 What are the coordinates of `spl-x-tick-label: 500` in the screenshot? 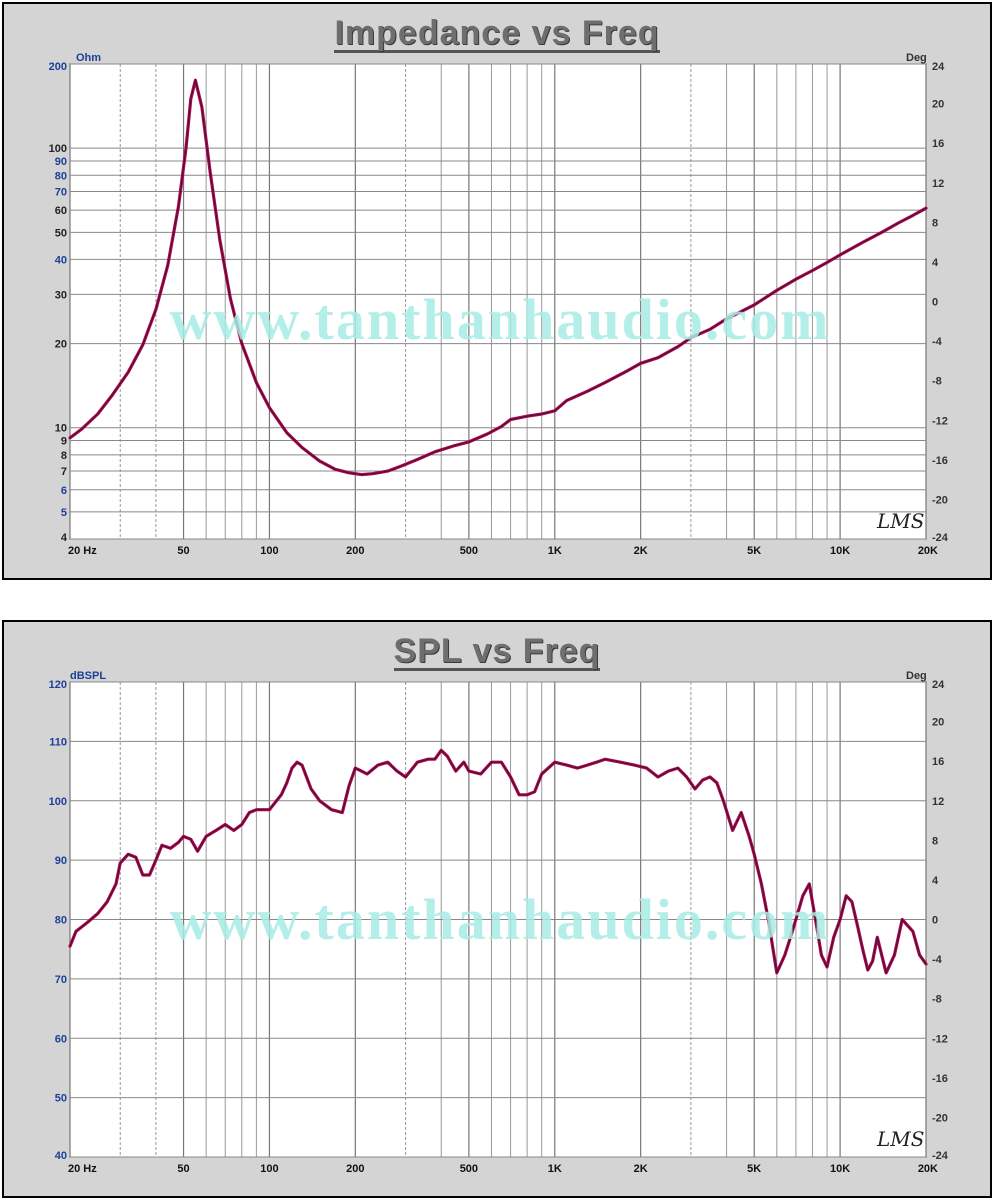 It's located at (469, 1169).